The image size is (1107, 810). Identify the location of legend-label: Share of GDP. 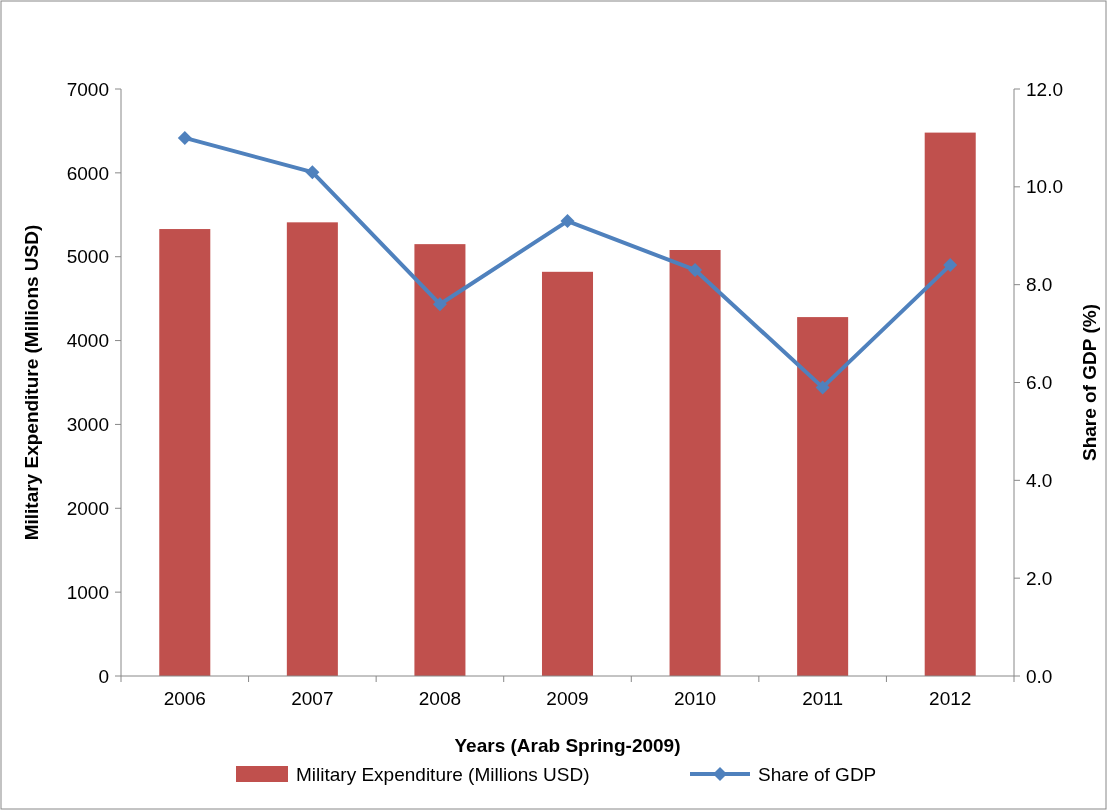
(817, 774).